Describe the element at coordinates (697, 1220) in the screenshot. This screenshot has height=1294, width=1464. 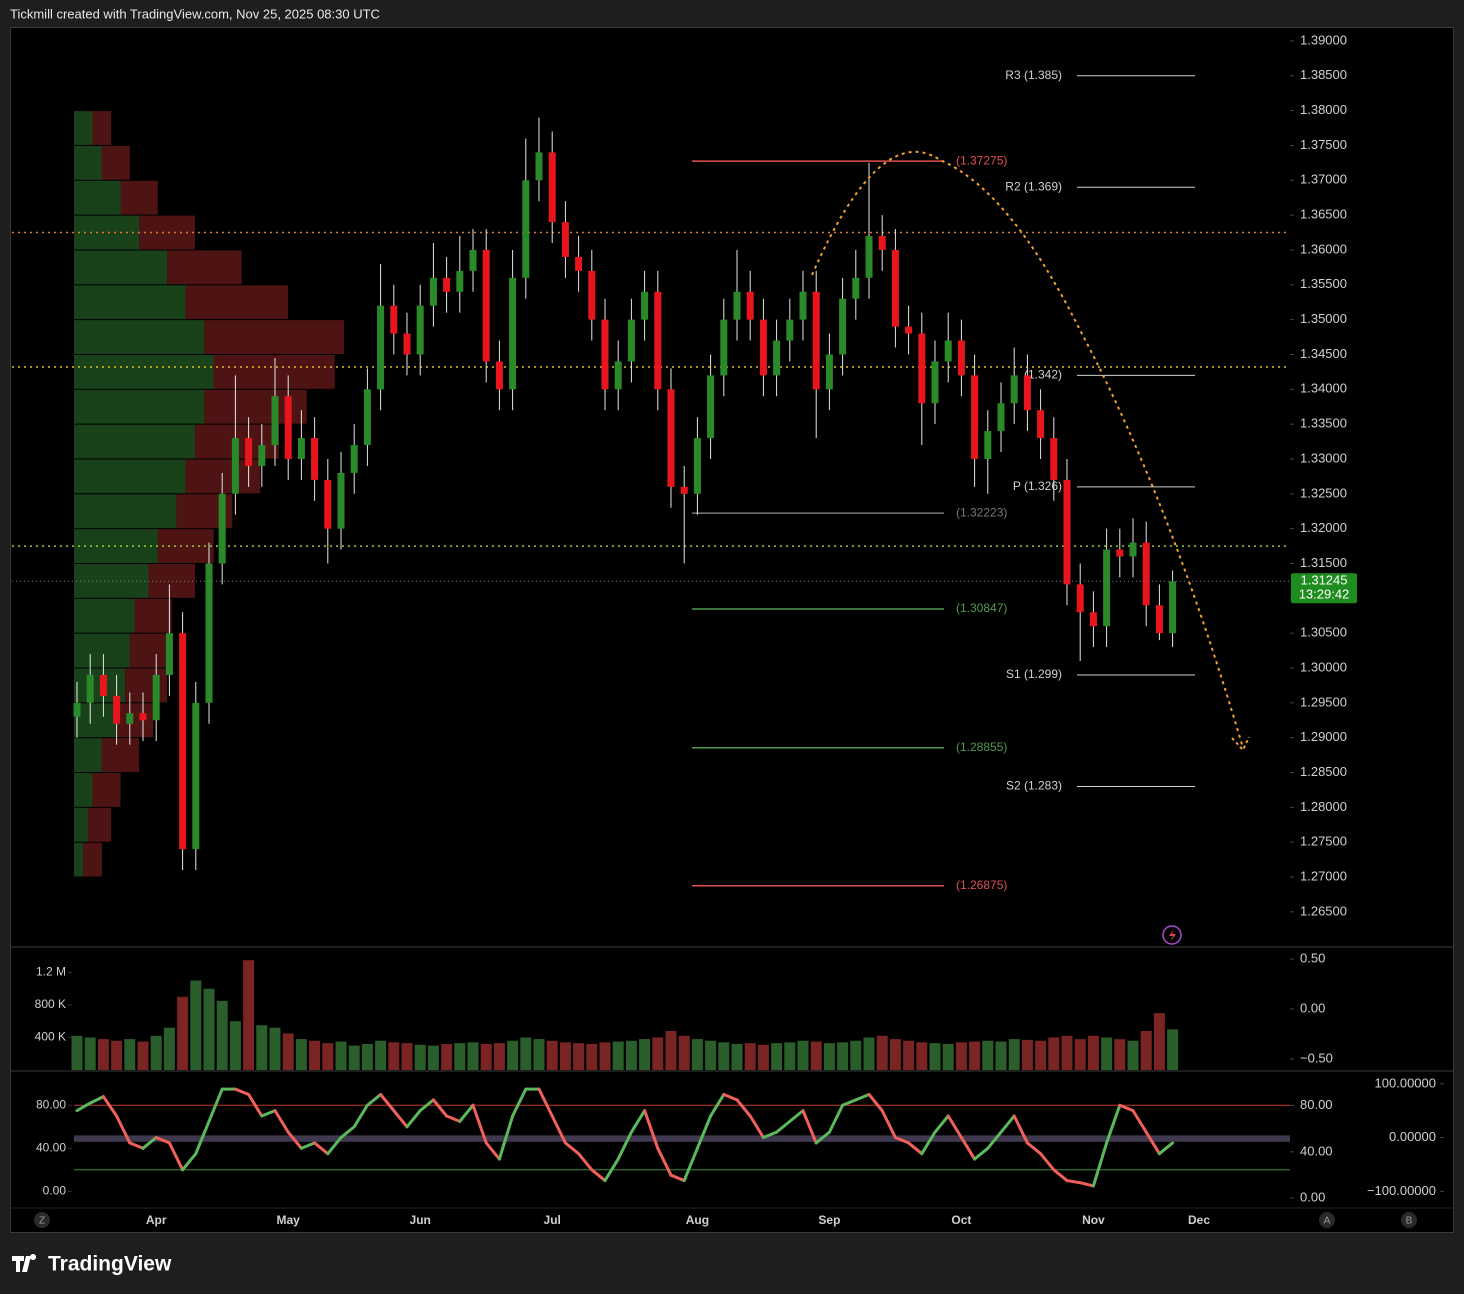
I see `x-tick-label: Aug` at that location.